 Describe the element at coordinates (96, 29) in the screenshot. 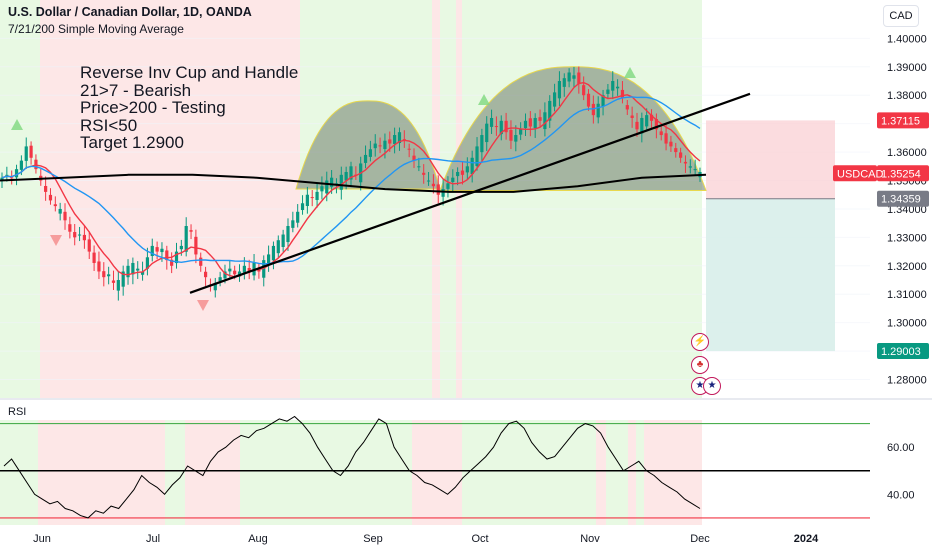

I see `indicator-legend: 7/21/200 Simple Moving Average` at that location.